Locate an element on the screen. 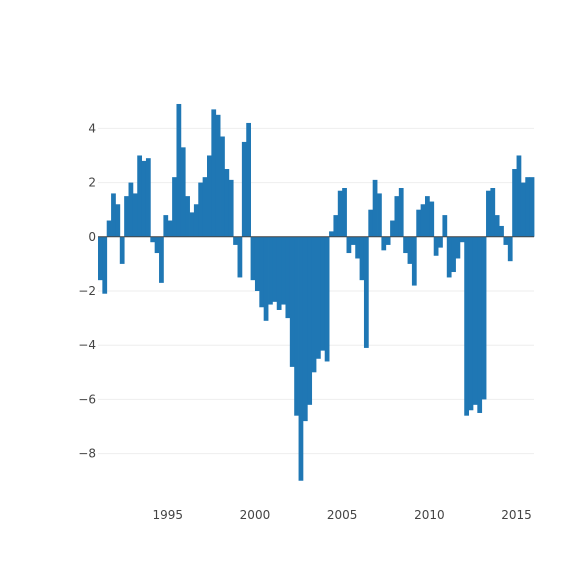  x-tick-label: 2005 is located at coordinates (342, 515).